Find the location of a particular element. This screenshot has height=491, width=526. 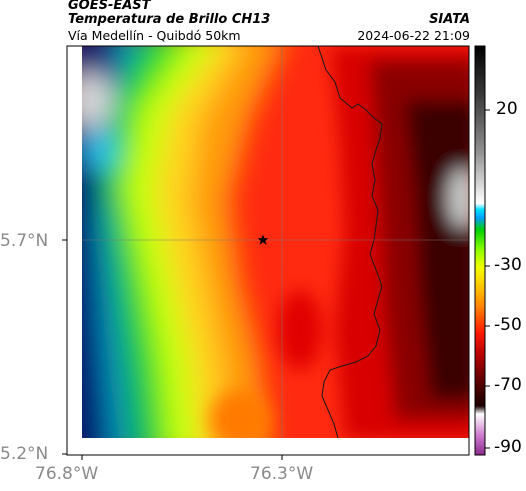

lat-tick-label: 5.7°N is located at coordinates (24, 241).